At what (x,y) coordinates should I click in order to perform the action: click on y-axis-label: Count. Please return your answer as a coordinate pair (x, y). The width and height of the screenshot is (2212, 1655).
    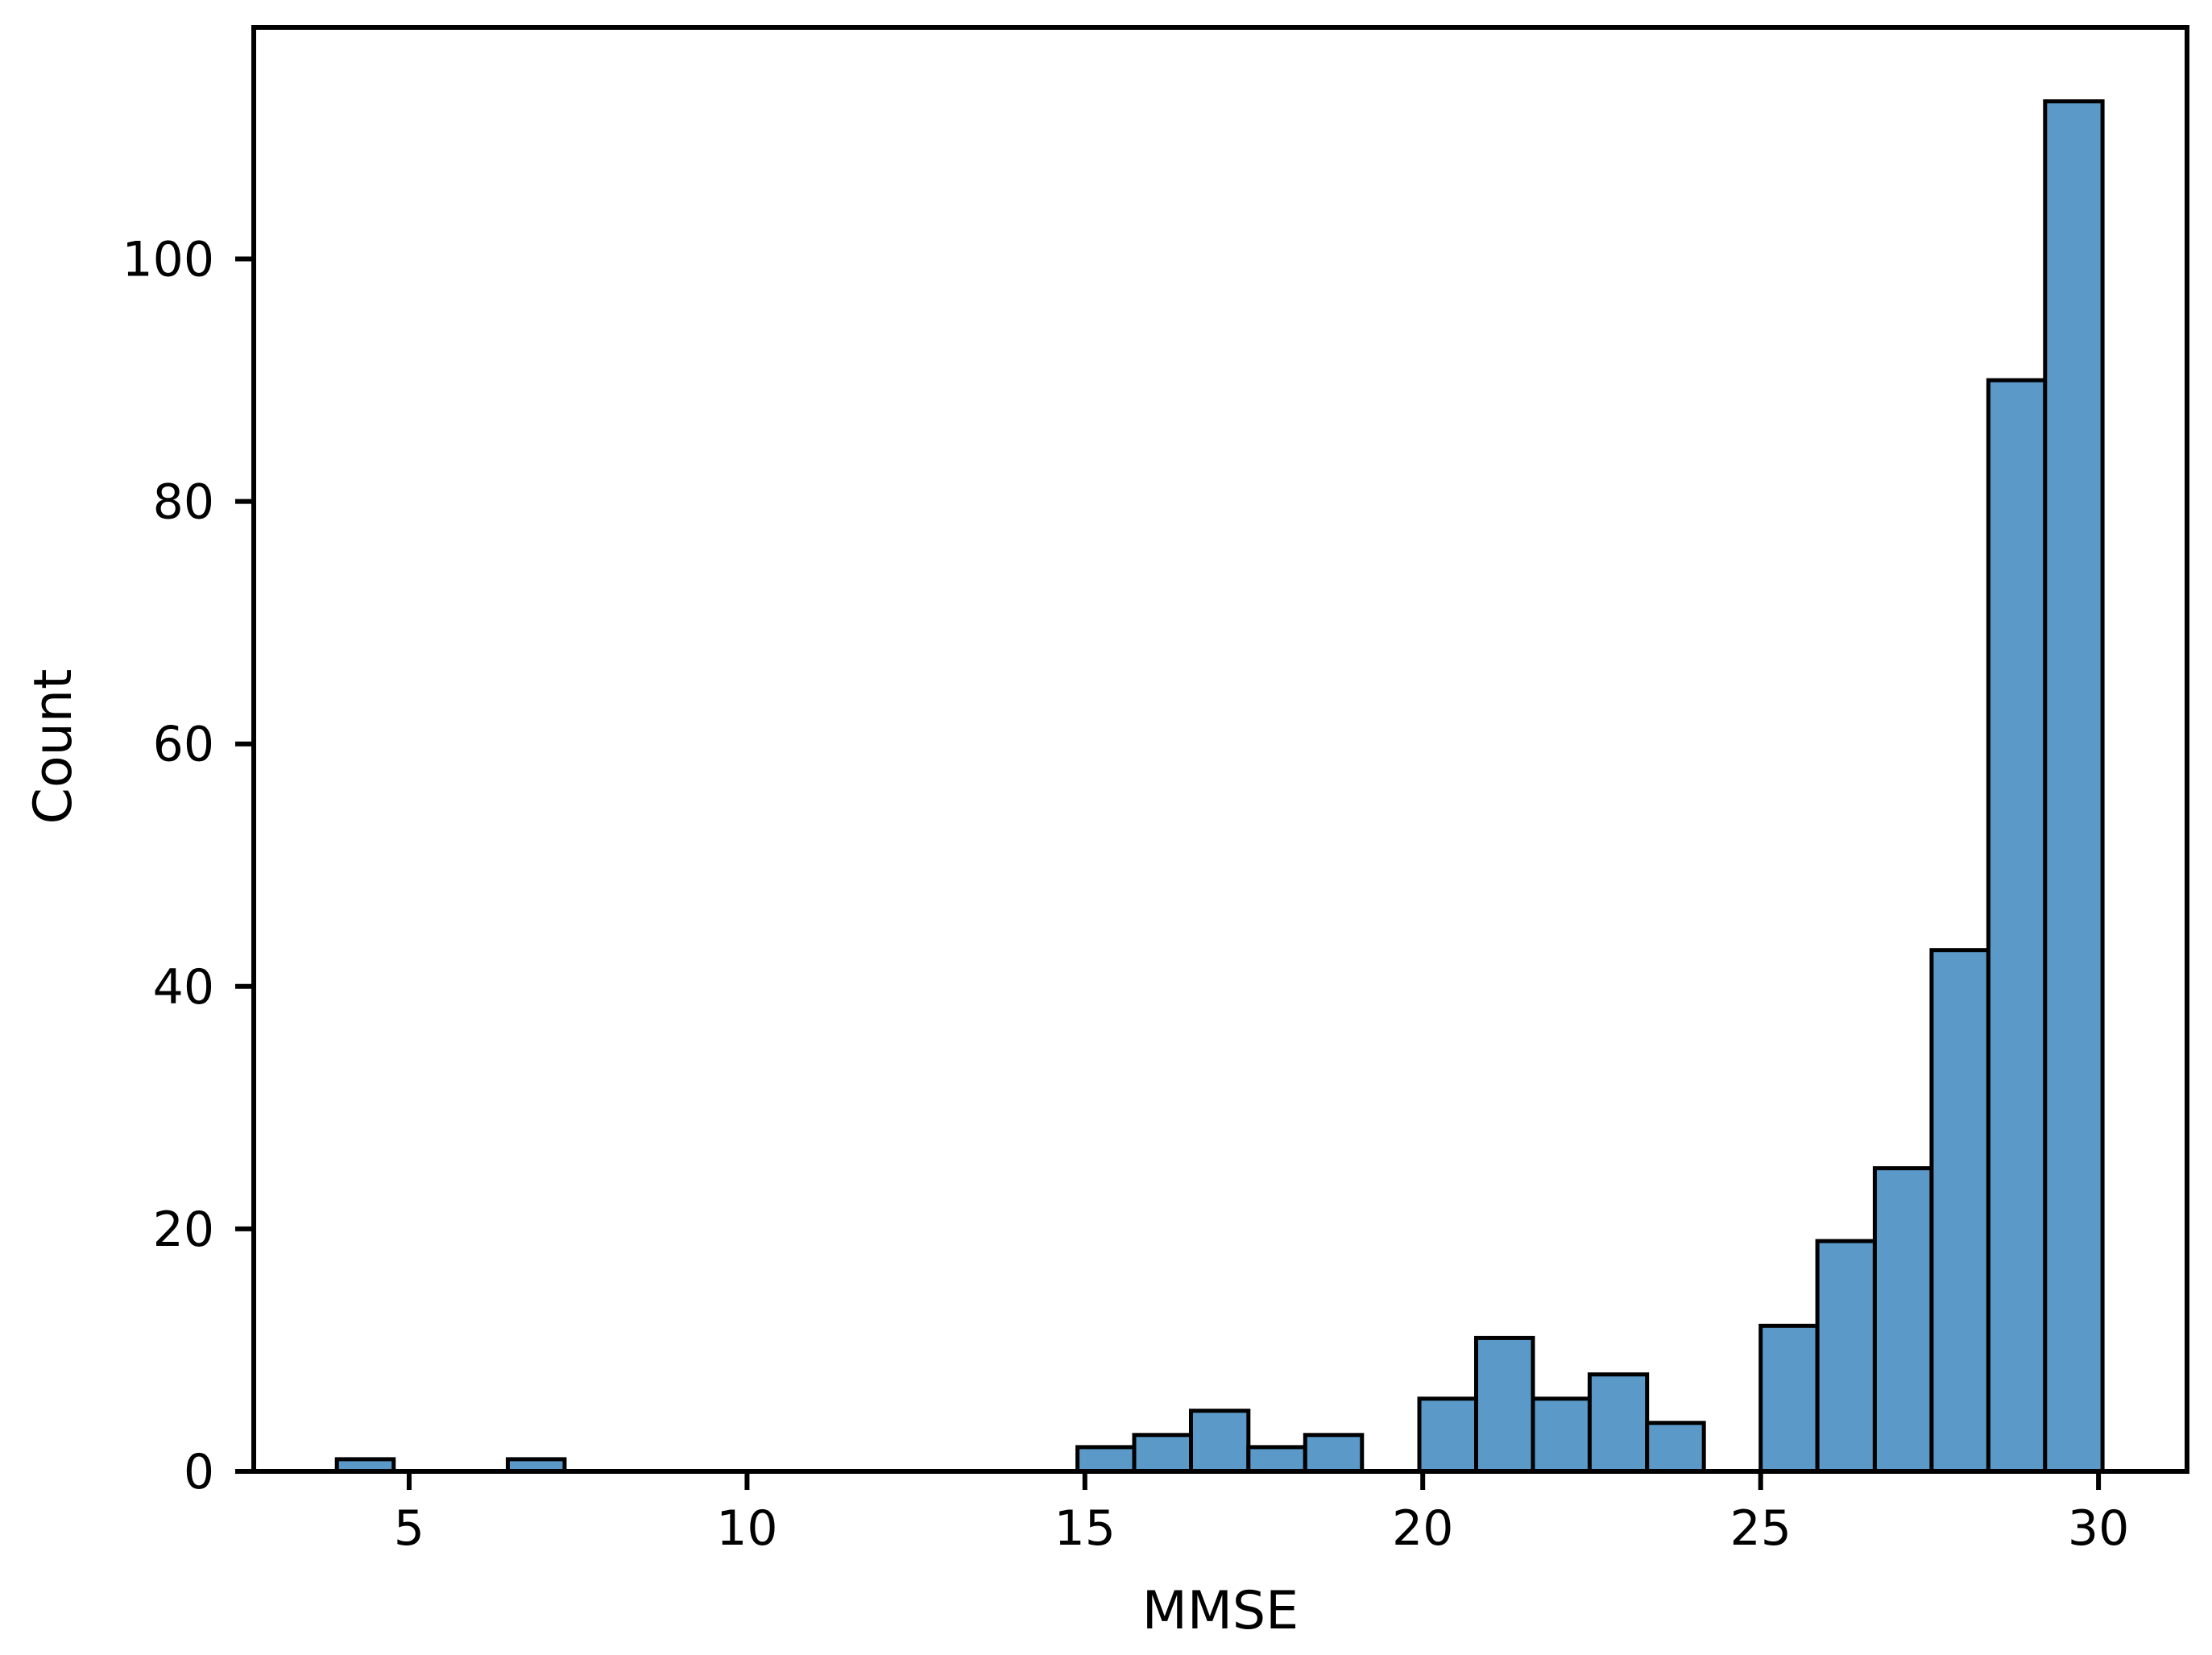
    Looking at the image, I should click on (53, 746).